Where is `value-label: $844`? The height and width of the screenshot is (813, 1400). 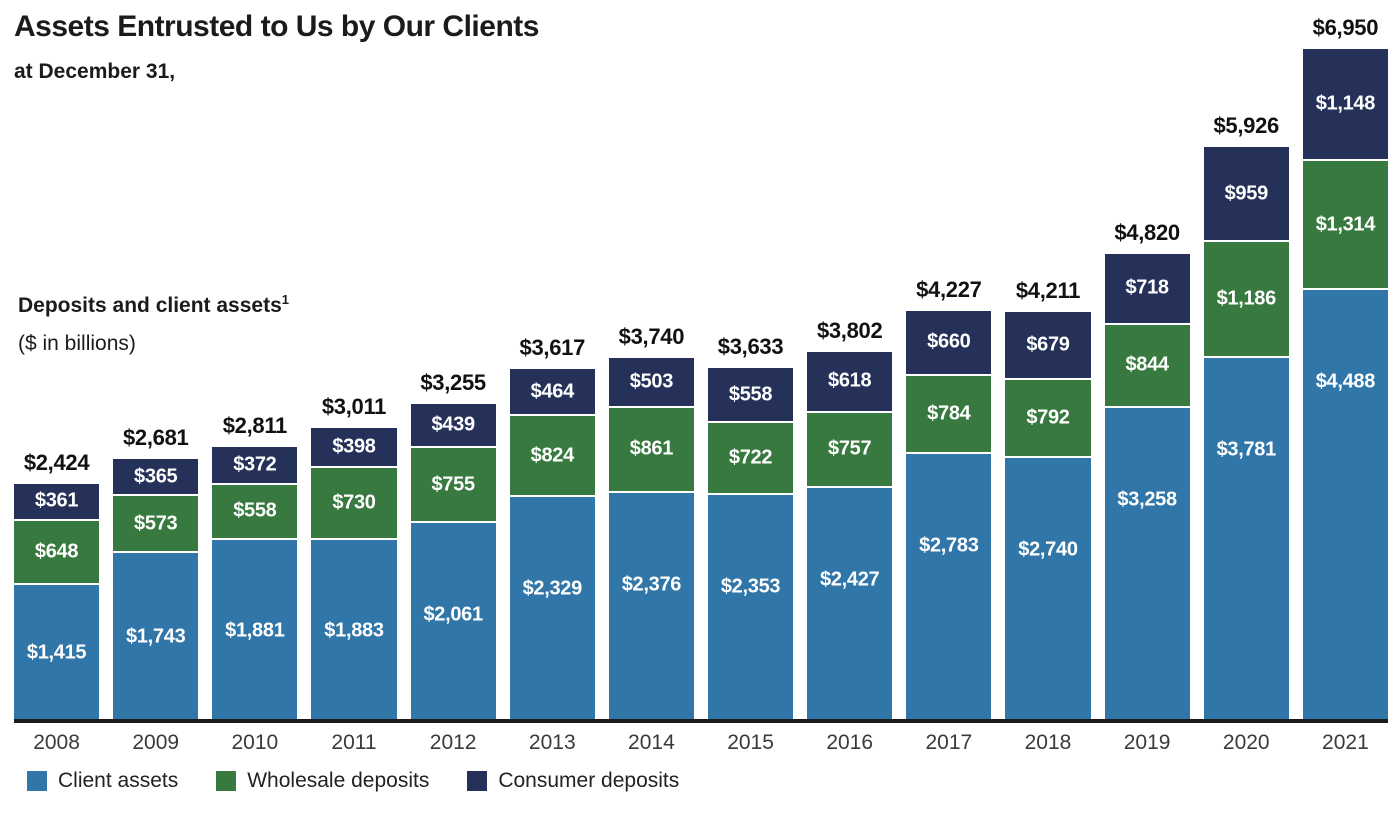
value-label: $844 is located at coordinates (1147, 364).